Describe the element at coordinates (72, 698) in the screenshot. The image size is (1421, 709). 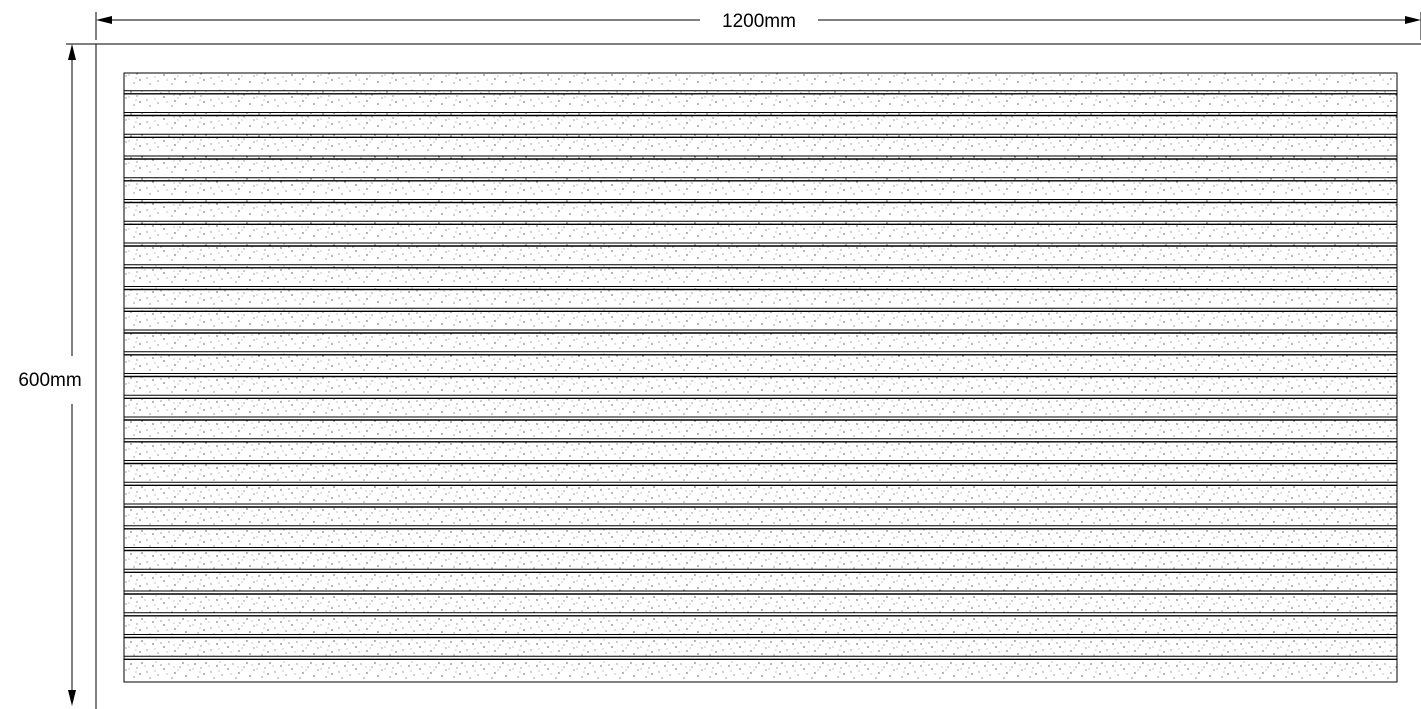
I see `arrow-down-icon` at that location.